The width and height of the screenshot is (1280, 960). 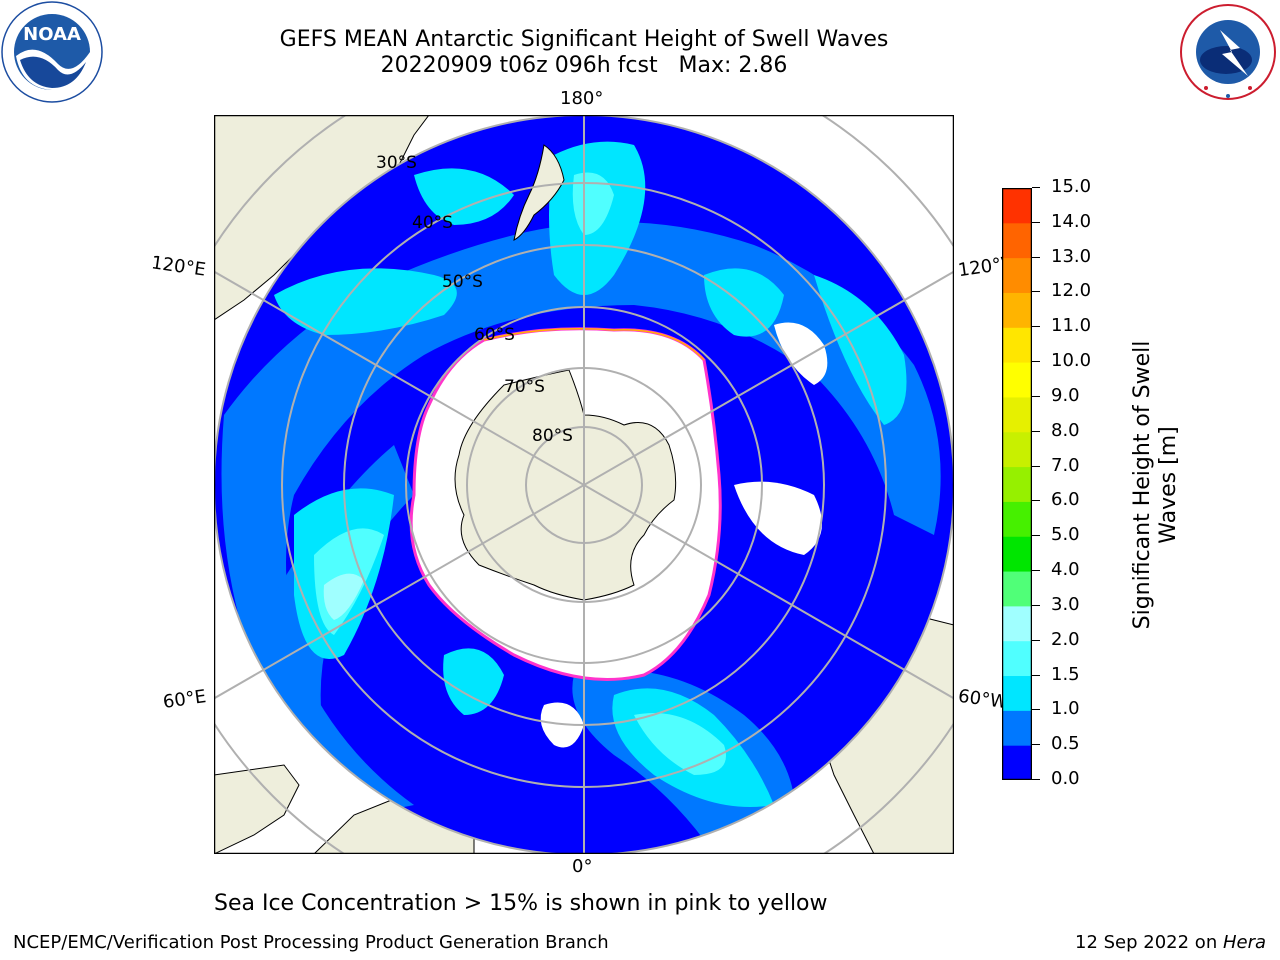 I want to click on colorbar-tick-label: 0.0, so click(x=1065, y=778).